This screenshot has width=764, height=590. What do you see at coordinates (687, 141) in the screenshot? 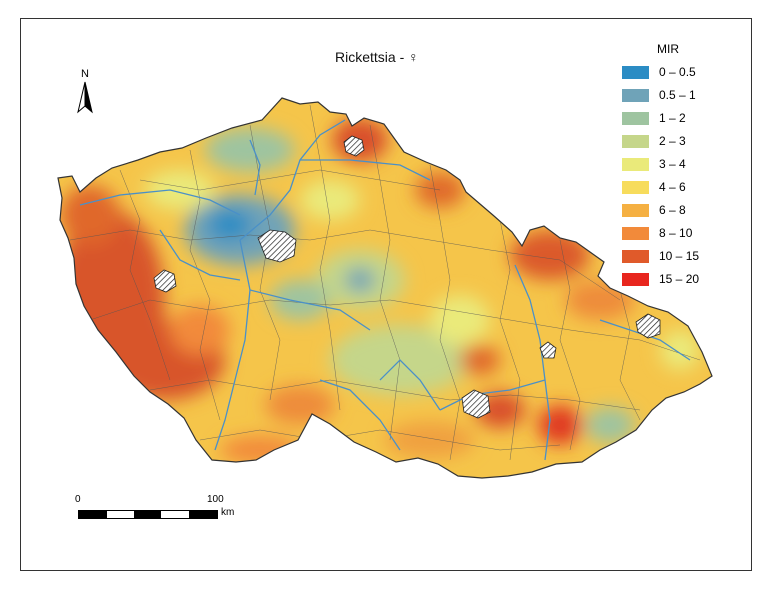
I see `legend-item: 2 – 3` at bounding box center [687, 141].